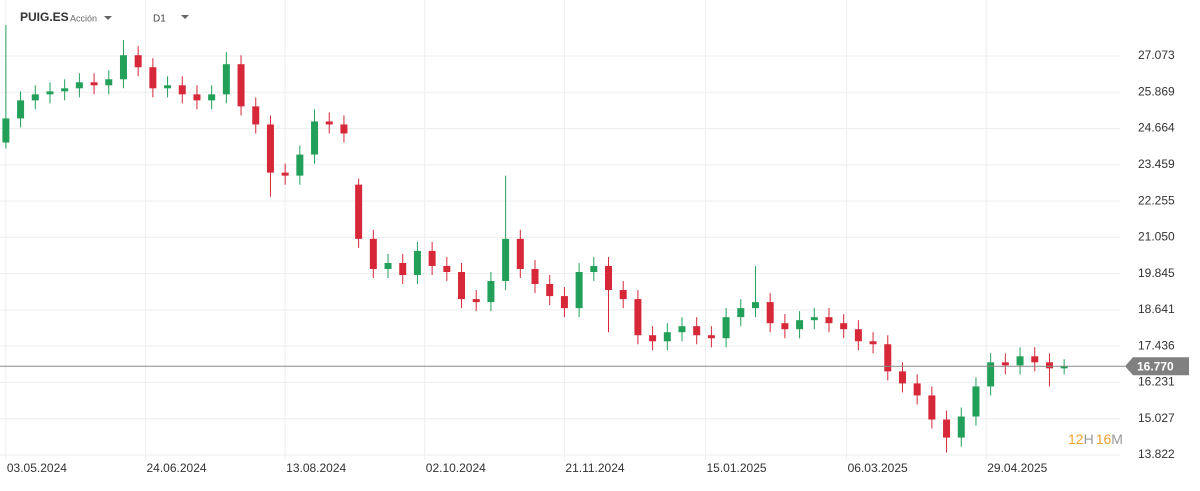 The width and height of the screenshot is (1200, 491). I want to click on x-tick-label: 13.08.2024, so click(316, 468).